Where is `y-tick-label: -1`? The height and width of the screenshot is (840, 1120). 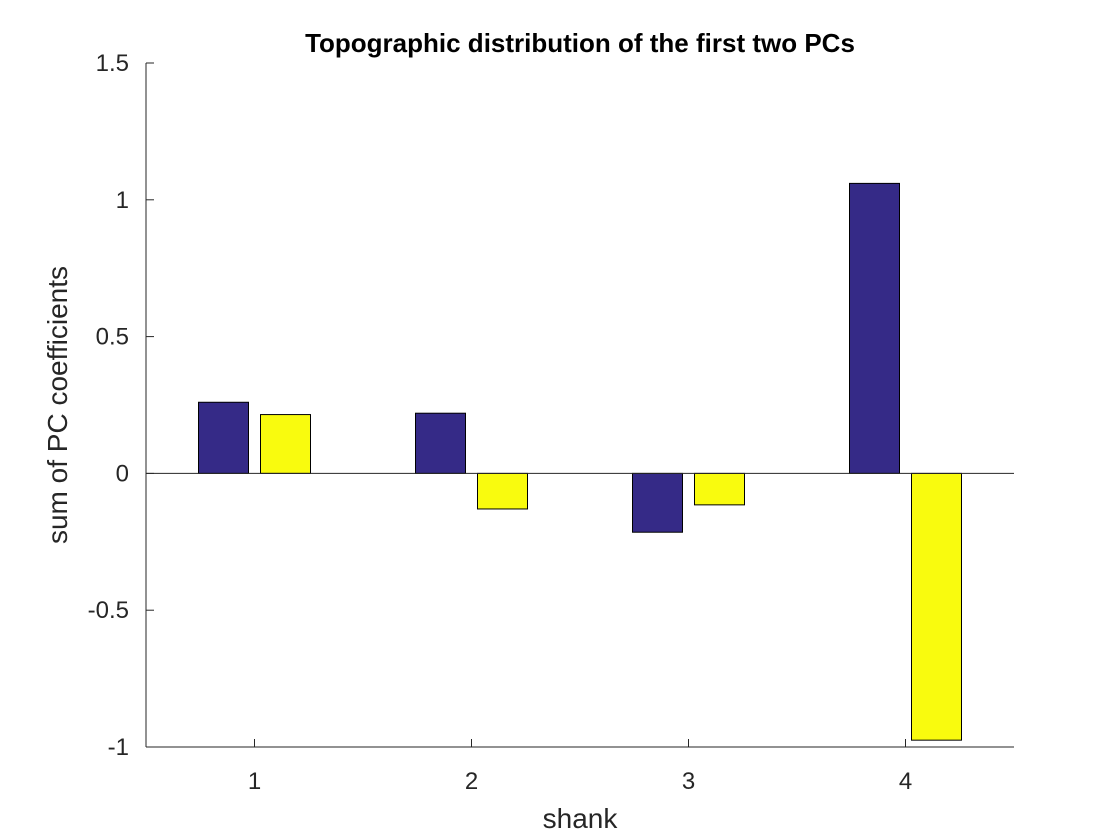
y-tick-label: -1 is located at coordinates (118, 747).